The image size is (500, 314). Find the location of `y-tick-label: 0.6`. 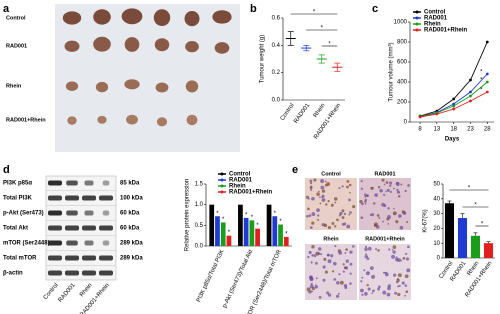

y-tick-label: 0.6 is located at coordinates (276, 19).